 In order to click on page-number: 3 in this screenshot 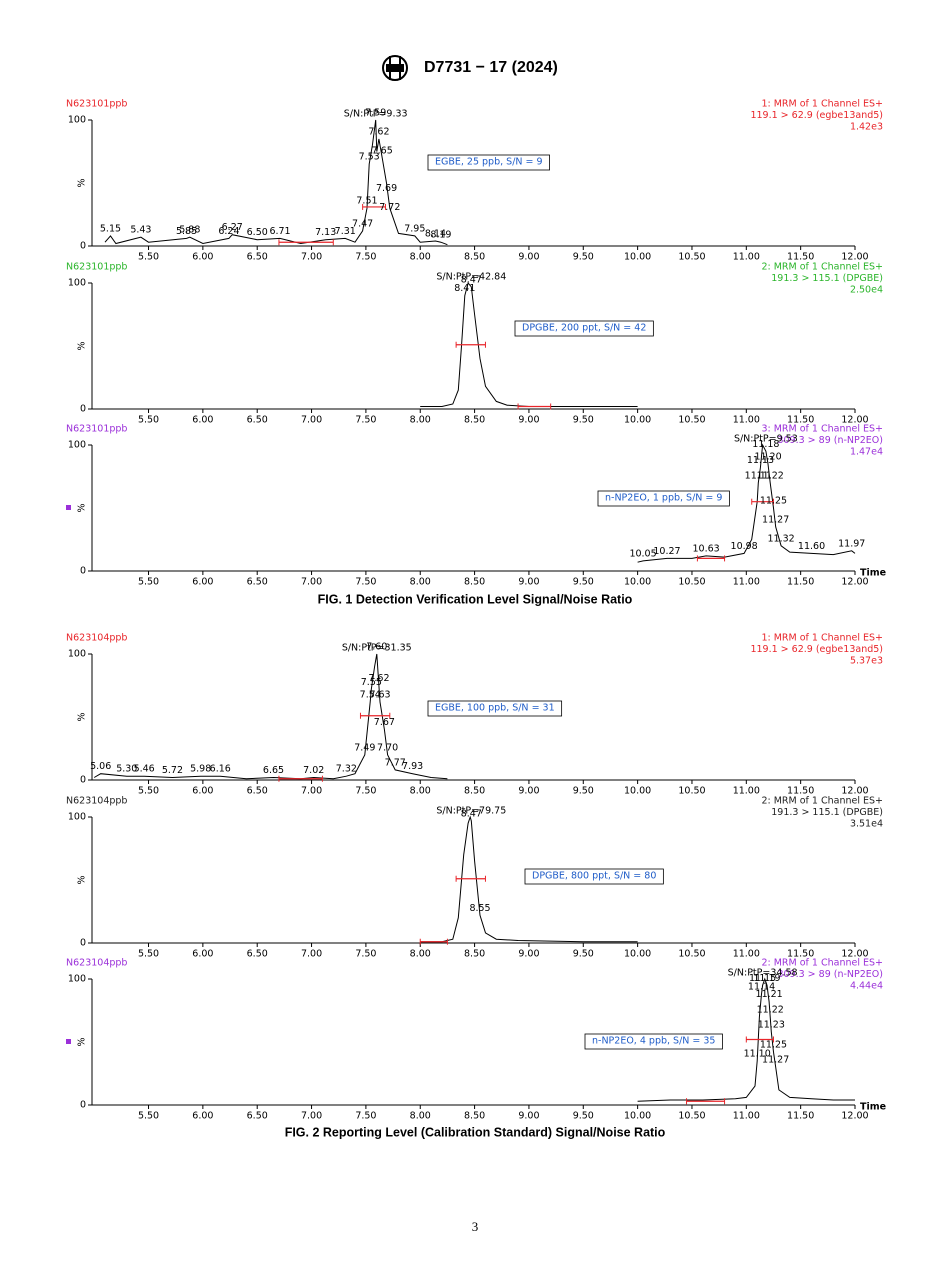, I will do `click(475, 1226)`.